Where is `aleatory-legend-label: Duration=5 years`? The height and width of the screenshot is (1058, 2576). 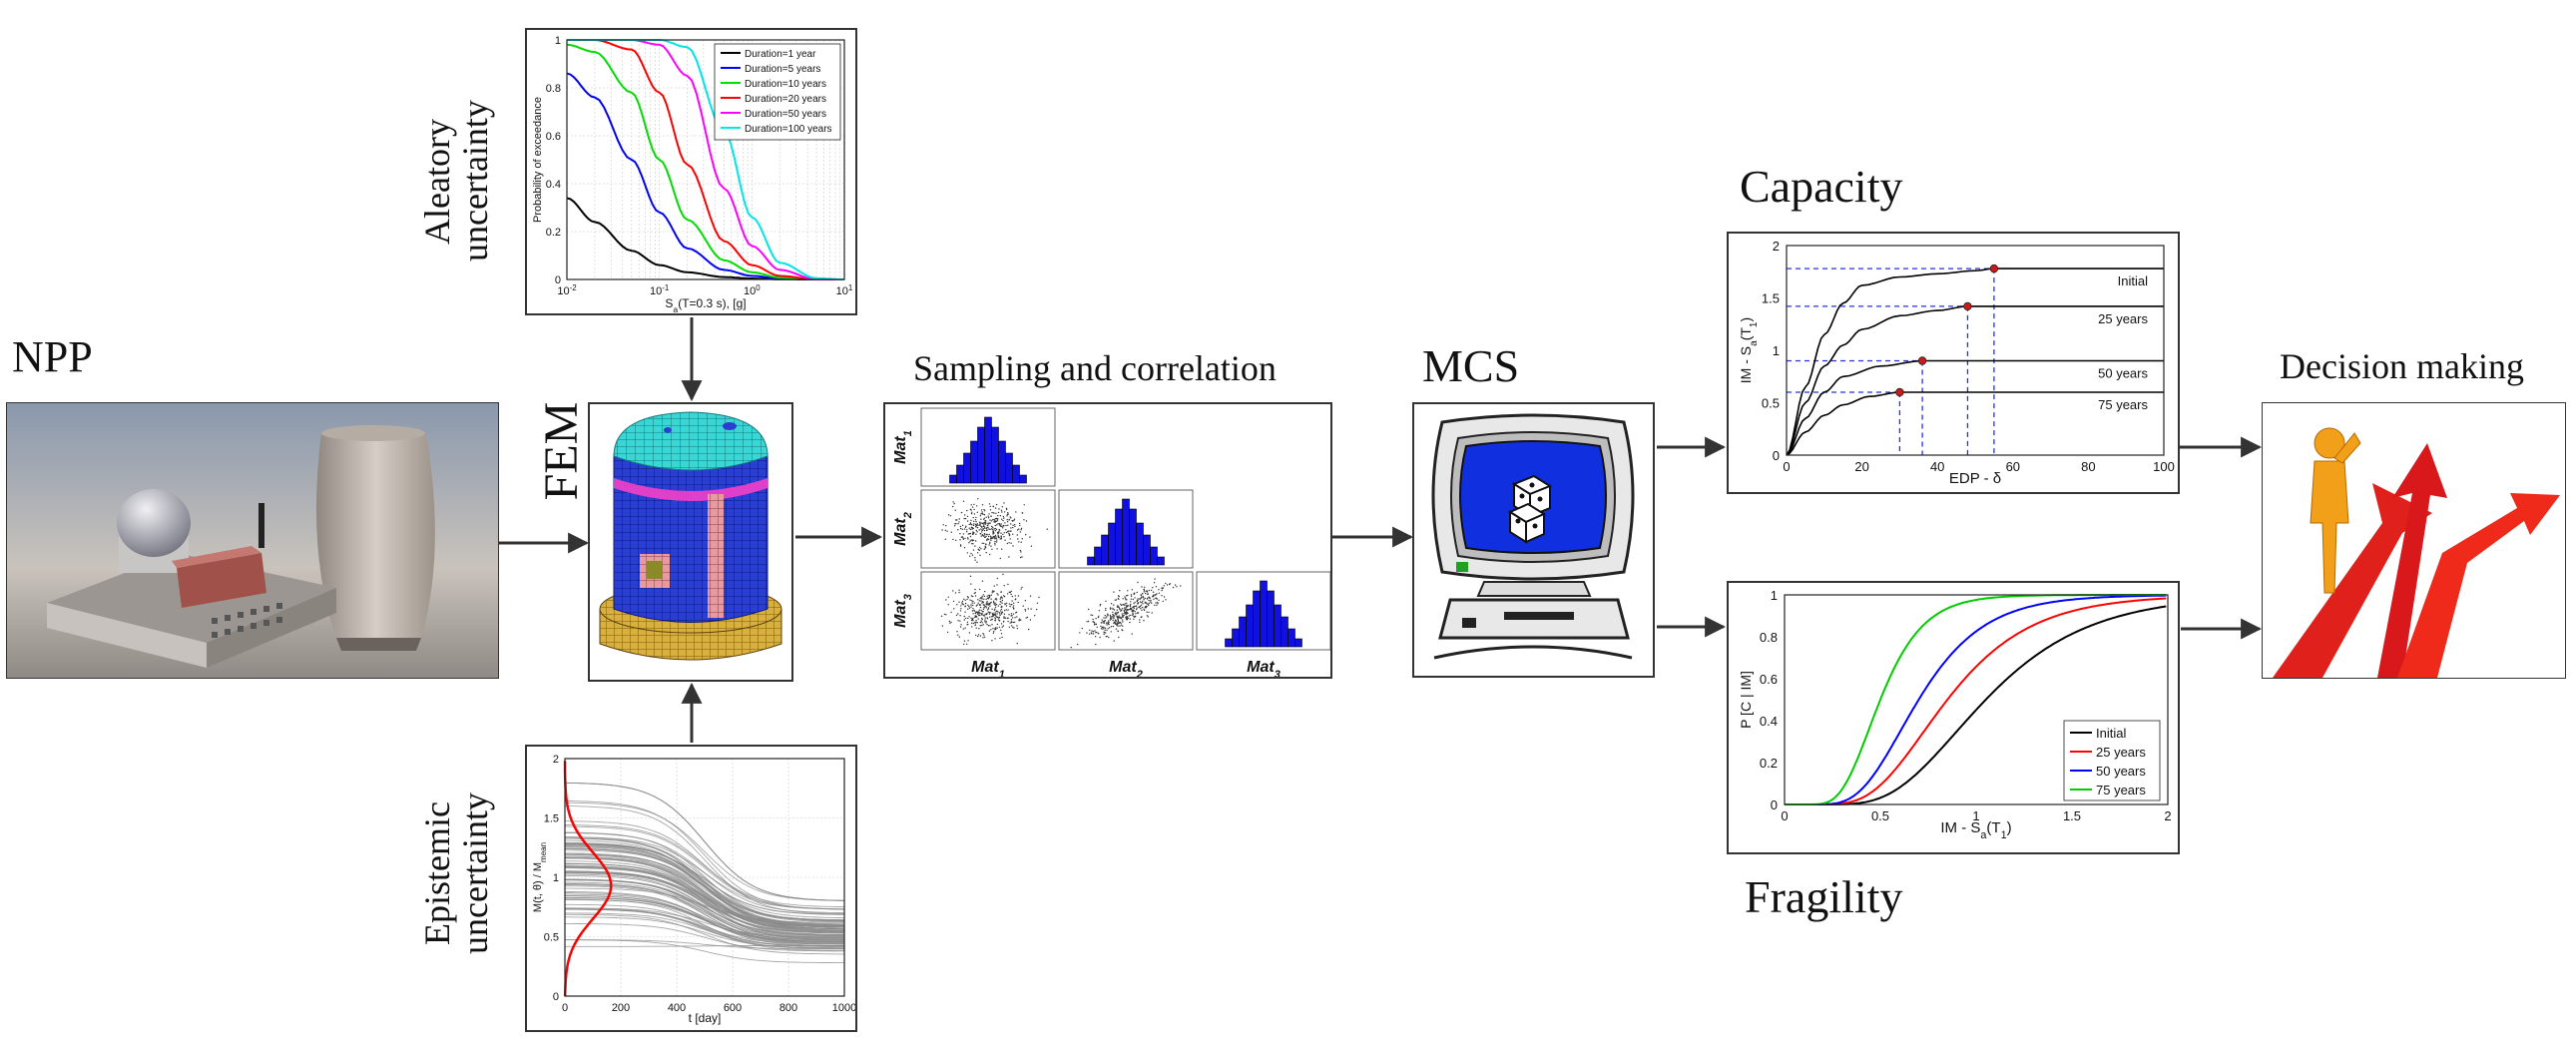
aleatory-legend-label: Duration=5 years is located at coordinates (783, 70).